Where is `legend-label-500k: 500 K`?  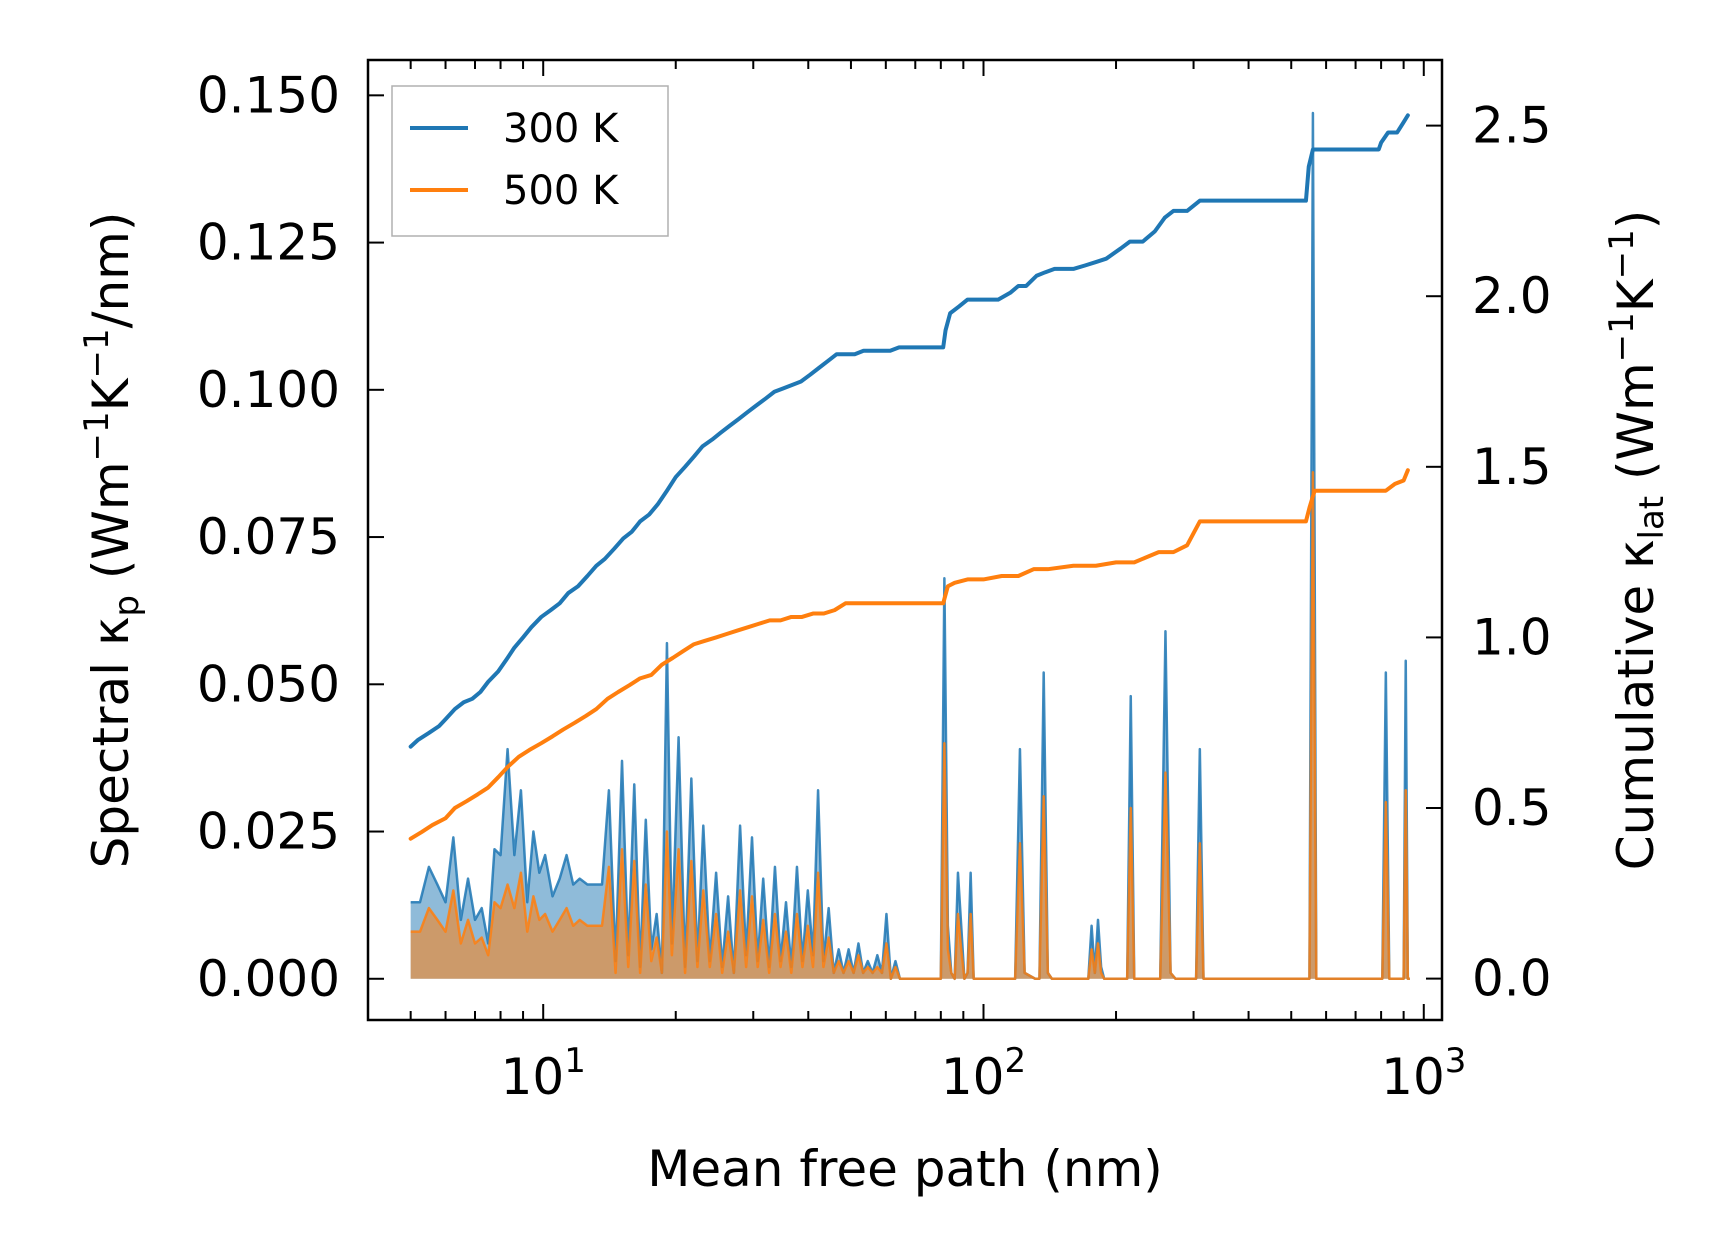
legend-label-500k: 500 K is located at coordinates (561, 191).